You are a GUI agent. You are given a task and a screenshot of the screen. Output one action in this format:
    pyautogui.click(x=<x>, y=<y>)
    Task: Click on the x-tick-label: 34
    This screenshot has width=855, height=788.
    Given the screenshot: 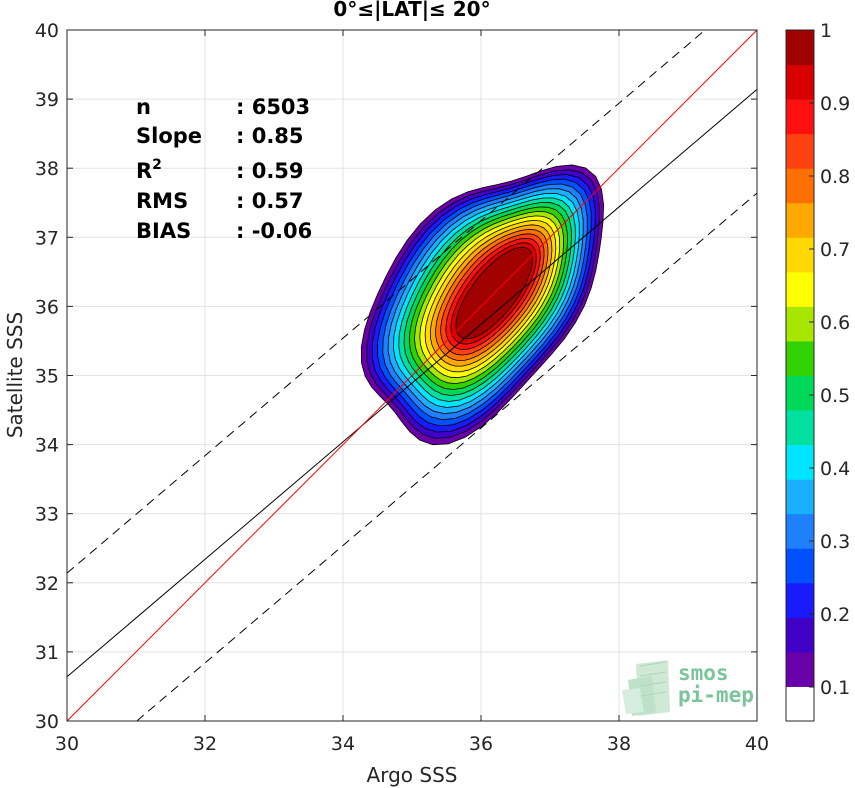 What is the action you would take?
    pyautogui.click(x=343, y=744)
    